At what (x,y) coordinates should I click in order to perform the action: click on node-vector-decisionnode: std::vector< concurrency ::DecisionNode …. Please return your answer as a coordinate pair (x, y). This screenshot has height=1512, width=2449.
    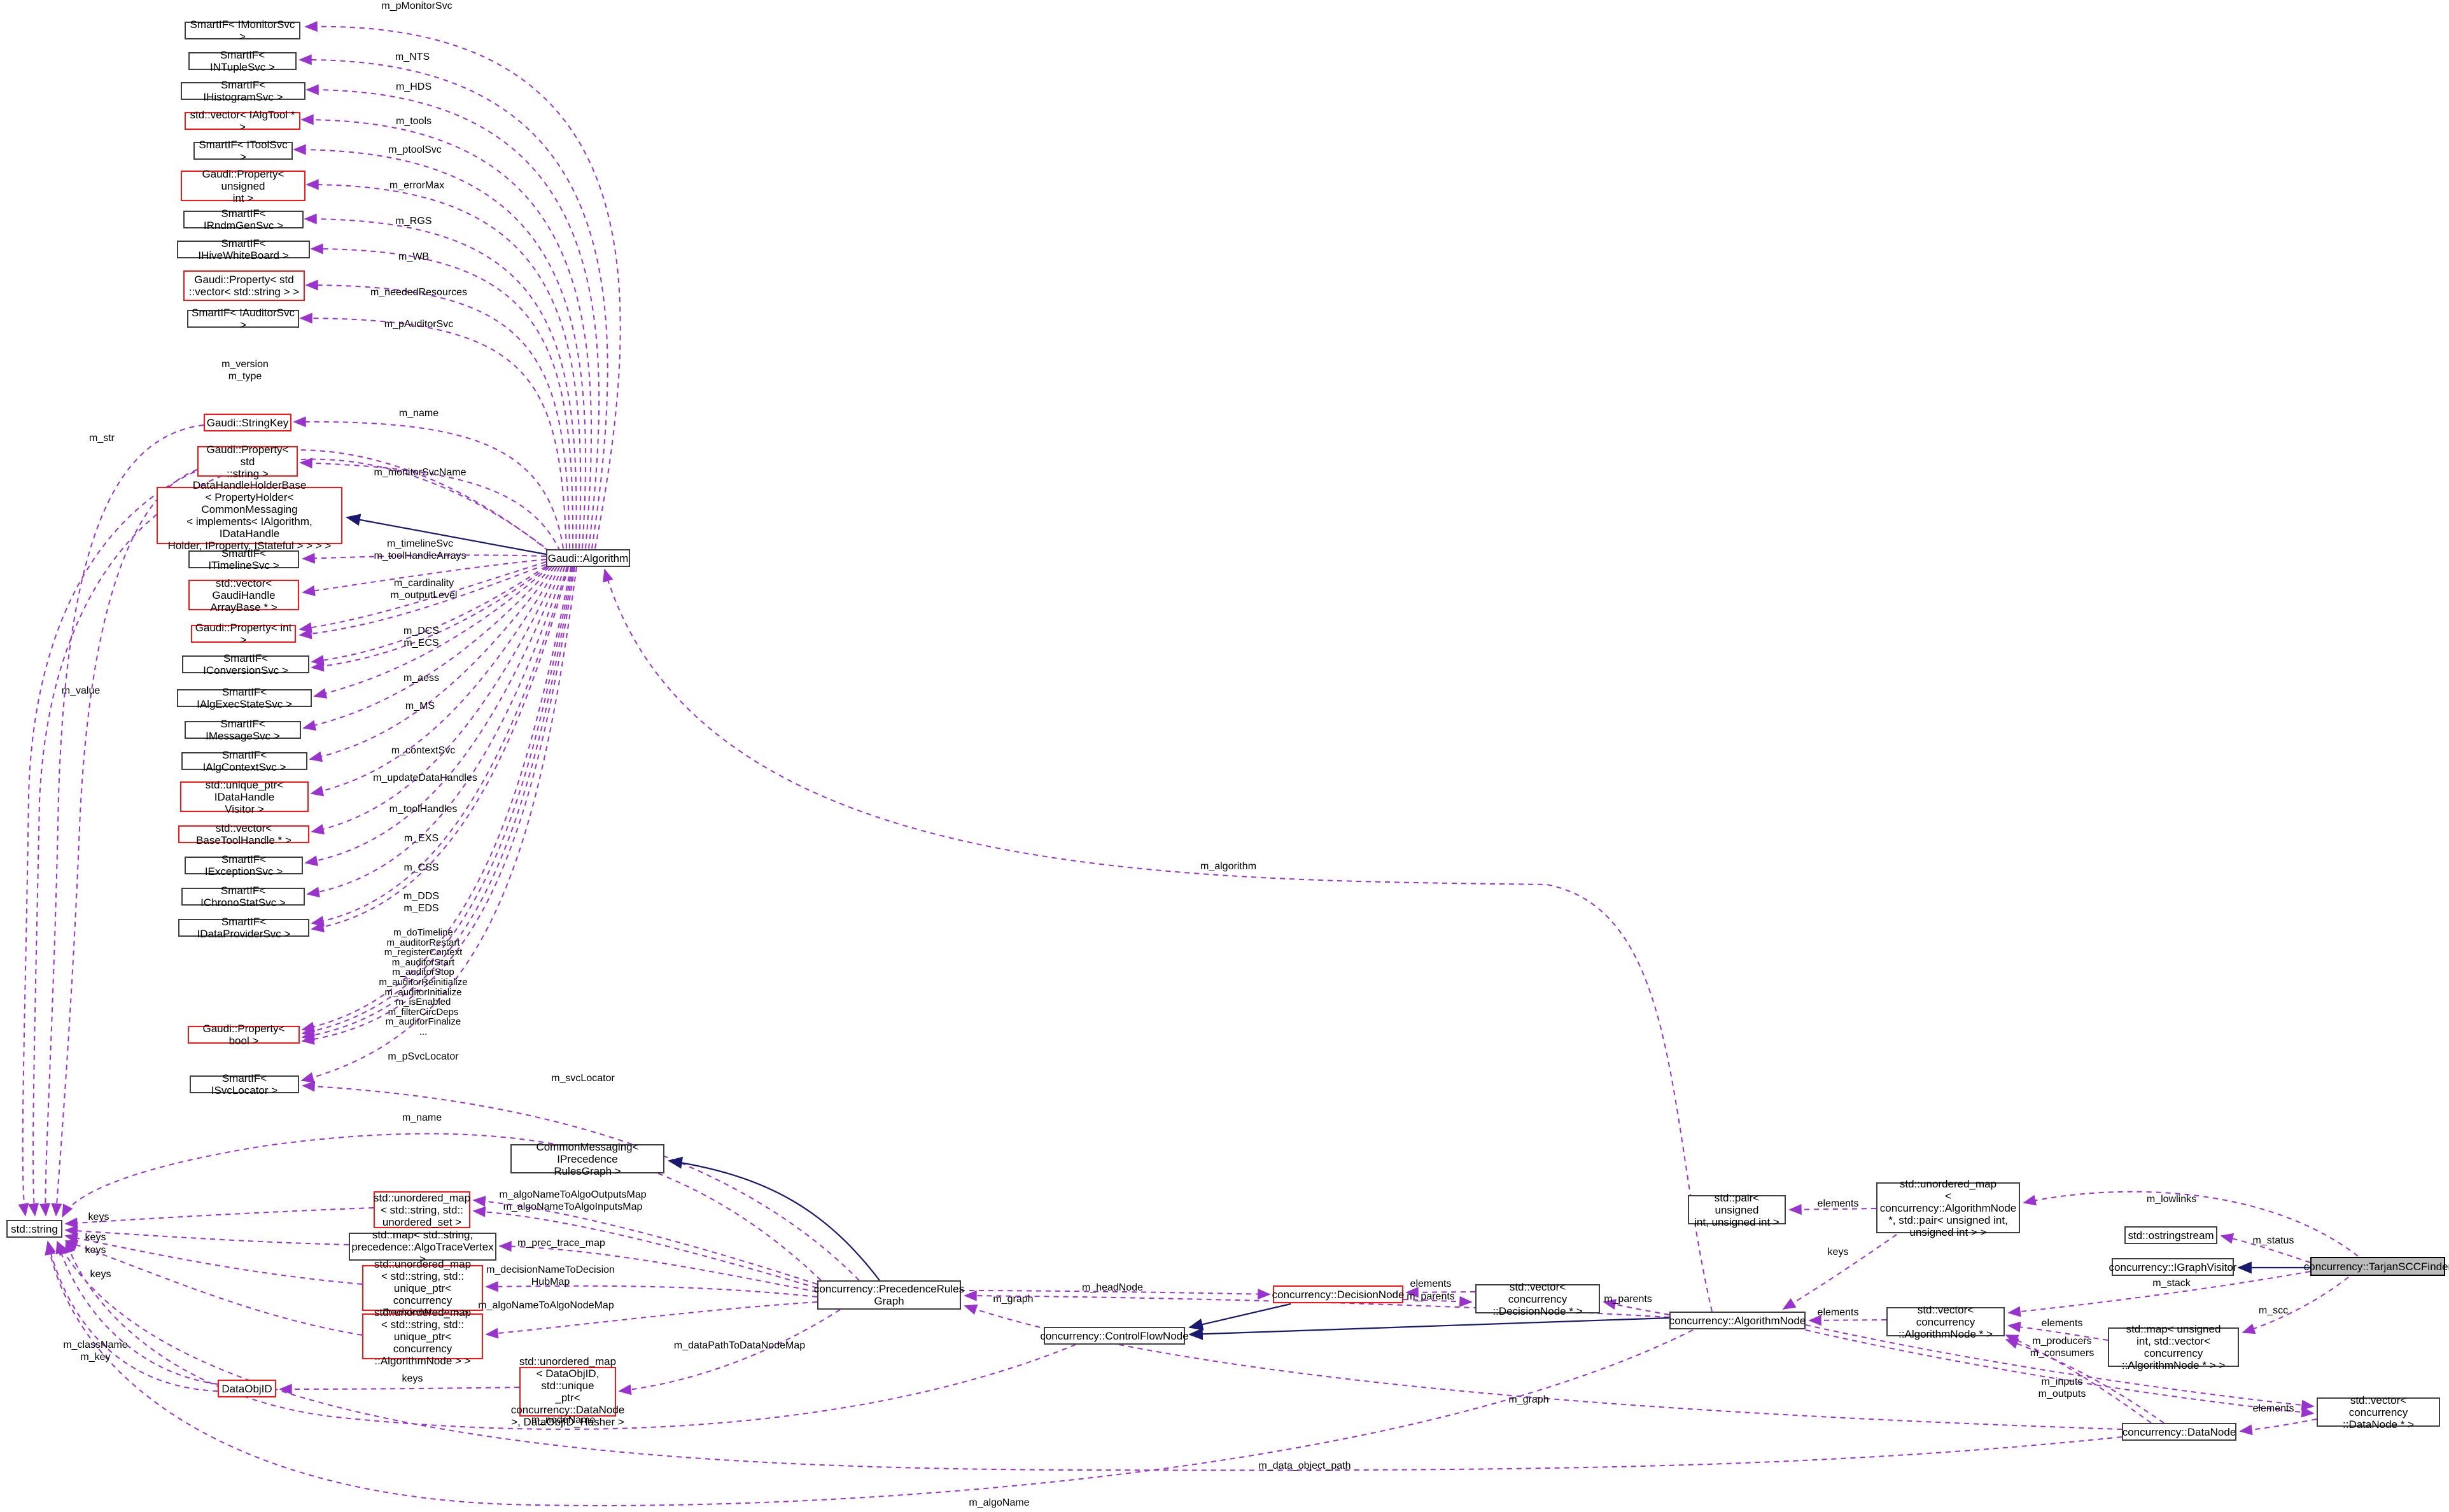
    Looking at the image, I should click on (1538, 1299).